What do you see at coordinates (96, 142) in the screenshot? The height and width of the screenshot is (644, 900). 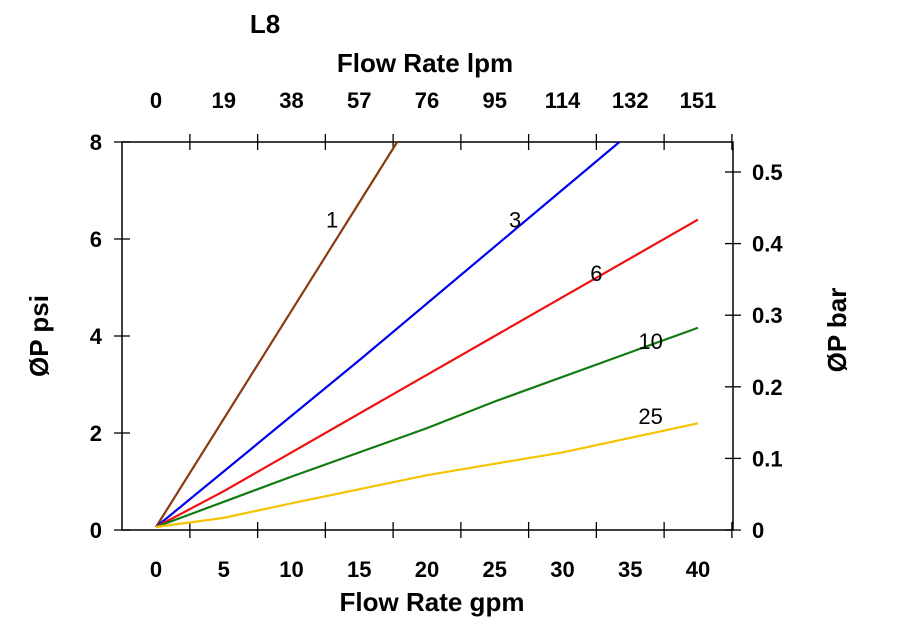 I see `y-tick-label: 8` at bounding box center [96, 142].